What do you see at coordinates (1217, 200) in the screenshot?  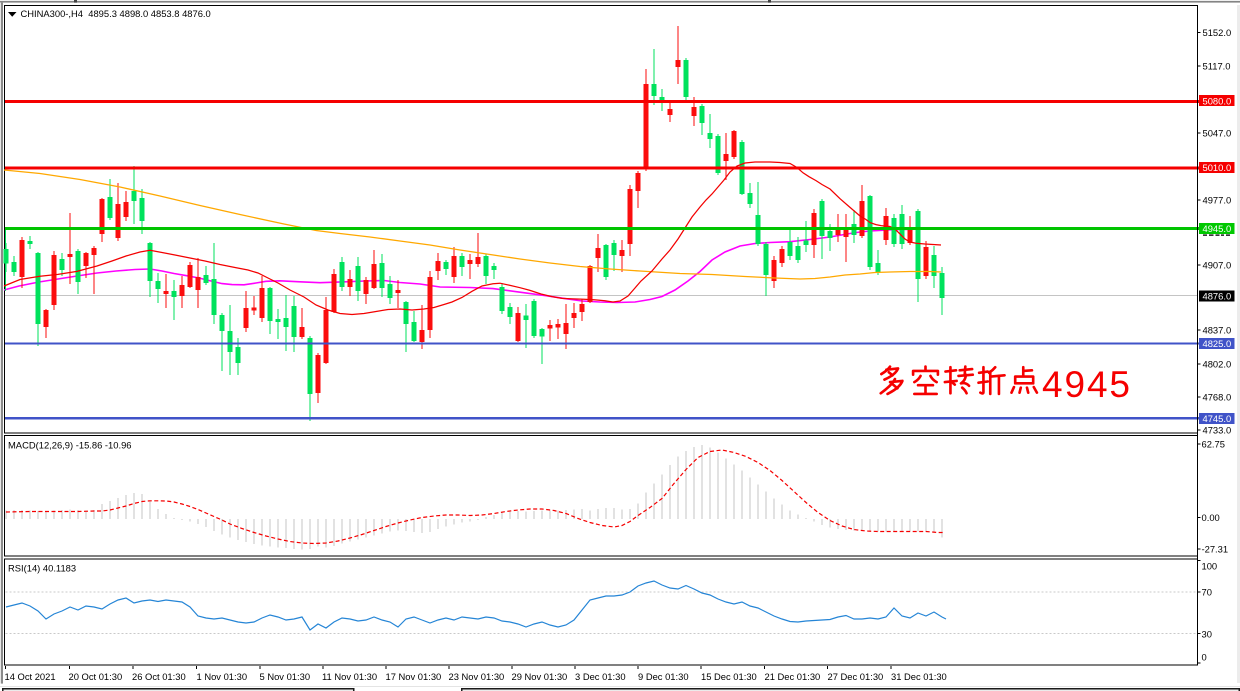 I see `svg-text: 4977.0` at bounding box center [1217, 200].